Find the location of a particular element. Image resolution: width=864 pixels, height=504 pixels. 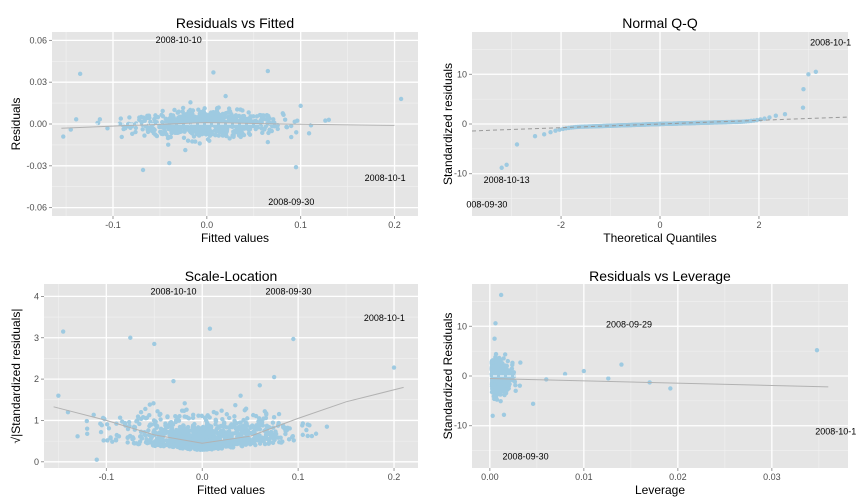

x-tick-label: 0.02 is located at coordinates (678, 477).